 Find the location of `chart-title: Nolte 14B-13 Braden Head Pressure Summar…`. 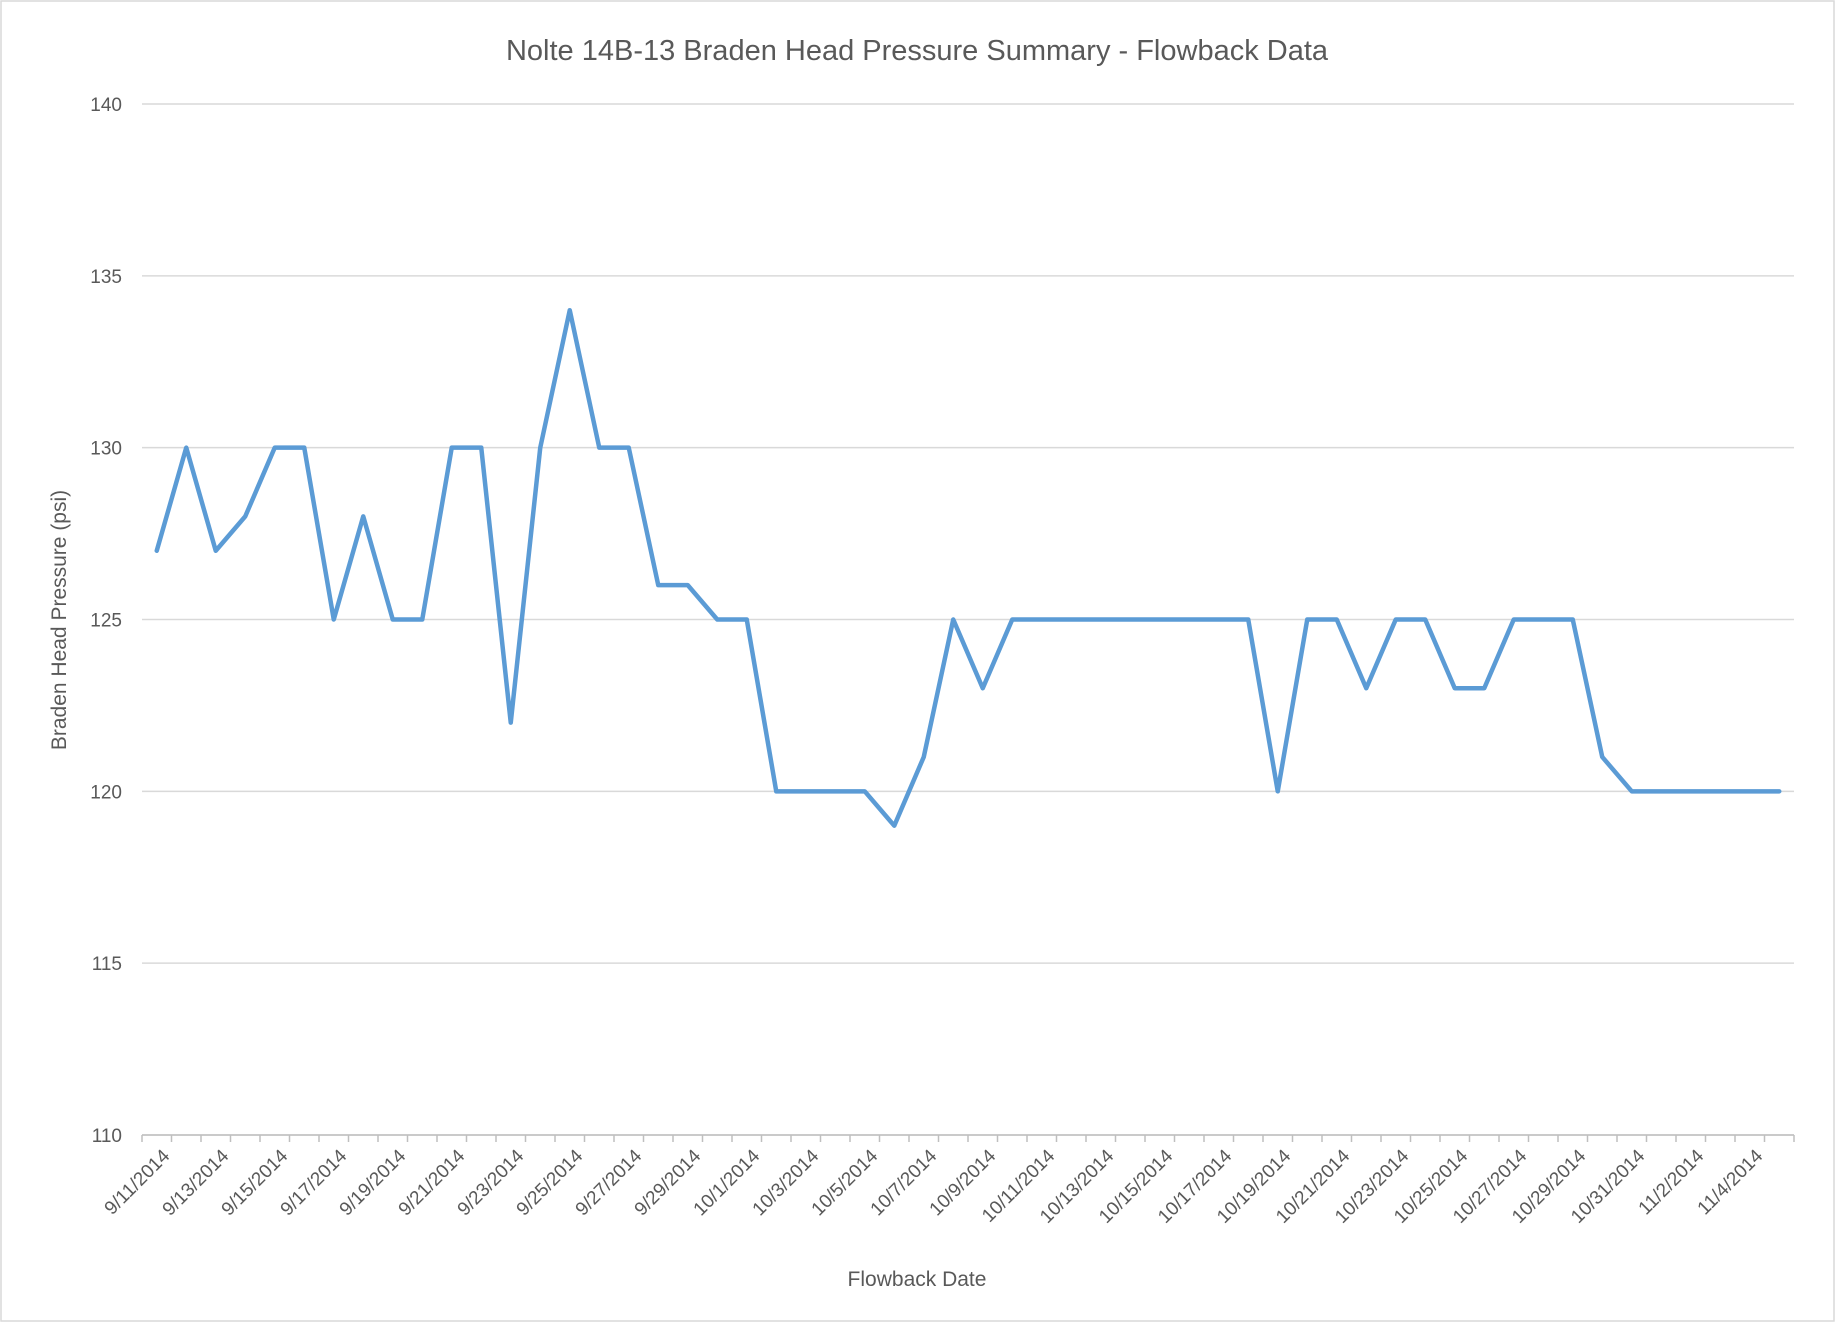

chart-title: Nolte 14B-13 Braden Head Pressure Summar… is located at coordinates (917, 51).